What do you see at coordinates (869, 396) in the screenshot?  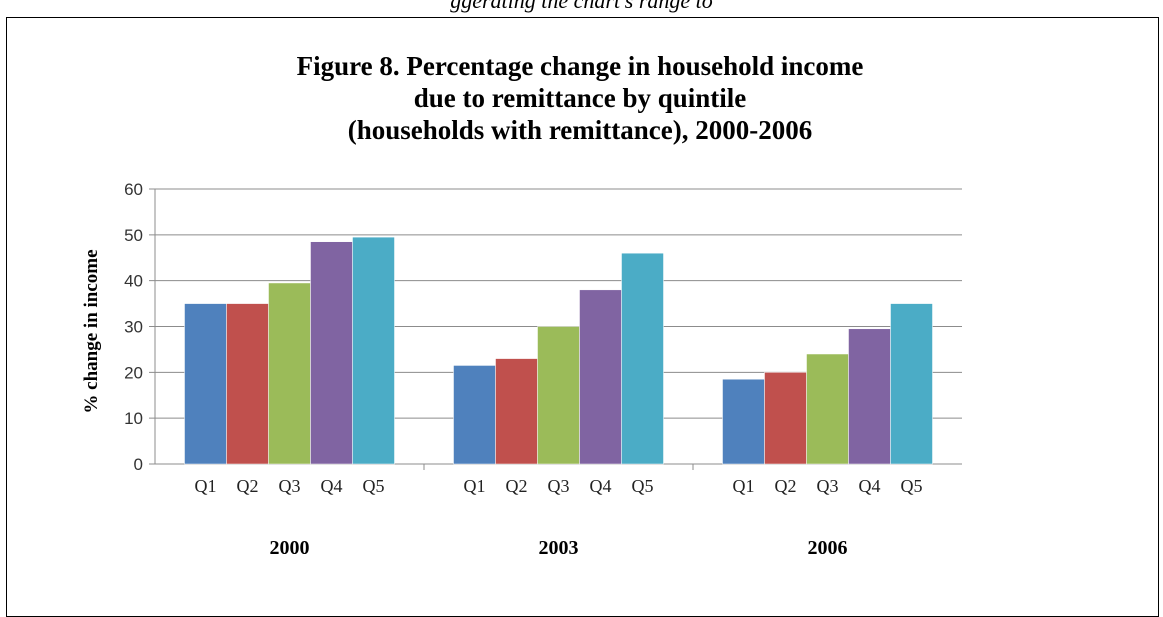 I see `bar-2006-Q4` at bounding box center [869, 396].